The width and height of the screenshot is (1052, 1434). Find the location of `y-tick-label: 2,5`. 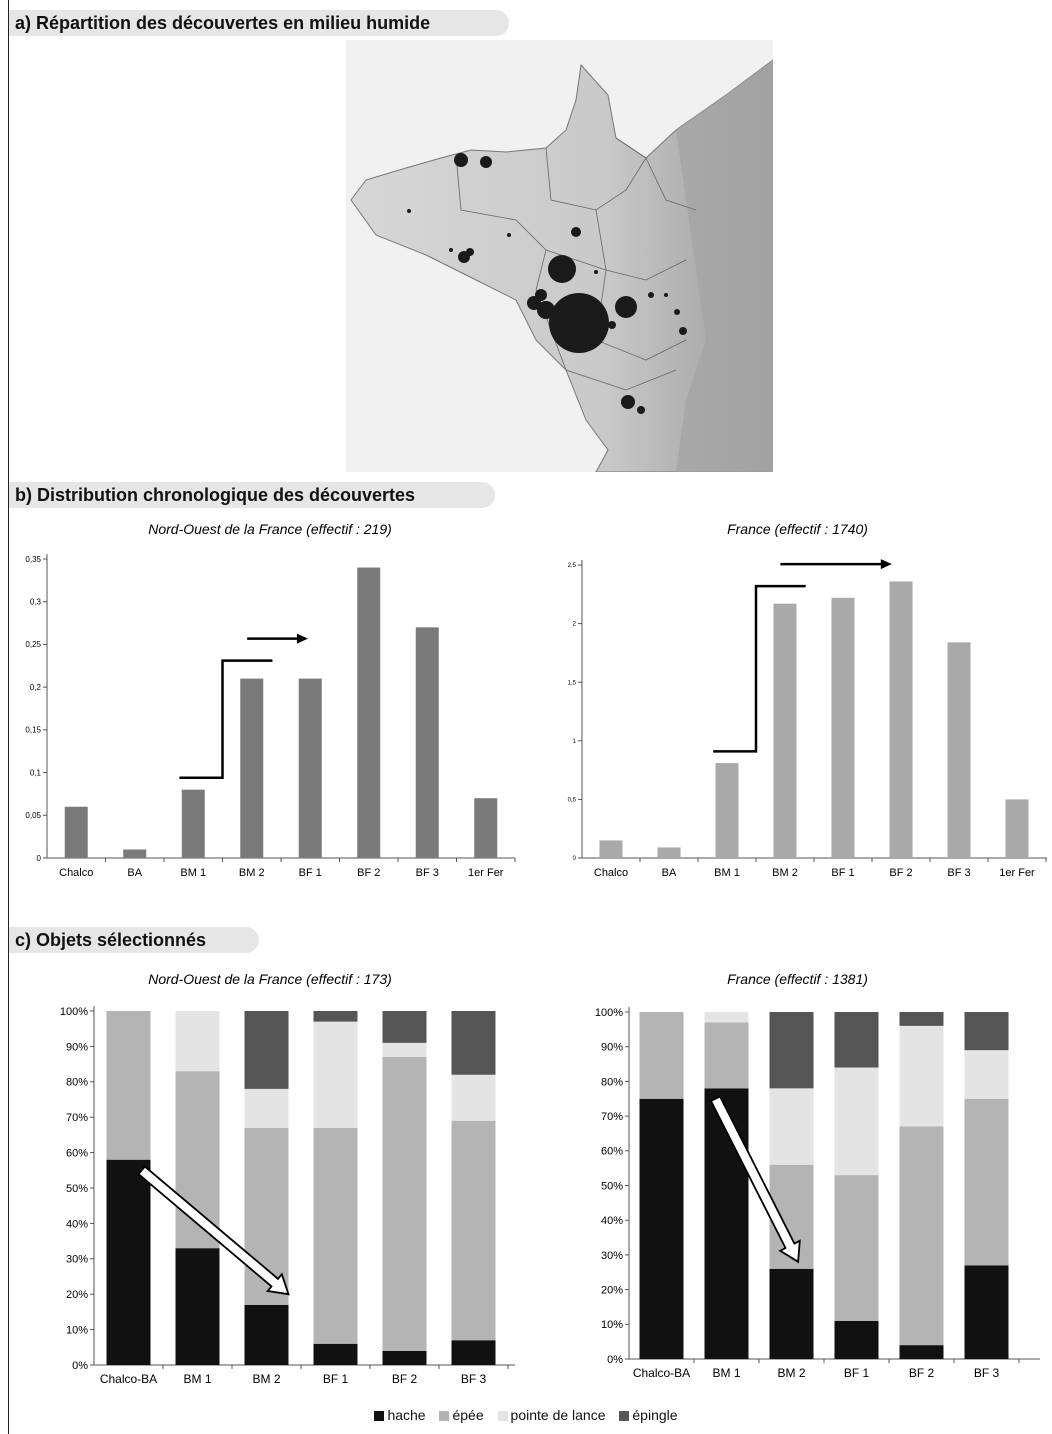

y-tick-label: 2,5 is located at coordinates (572, 566).